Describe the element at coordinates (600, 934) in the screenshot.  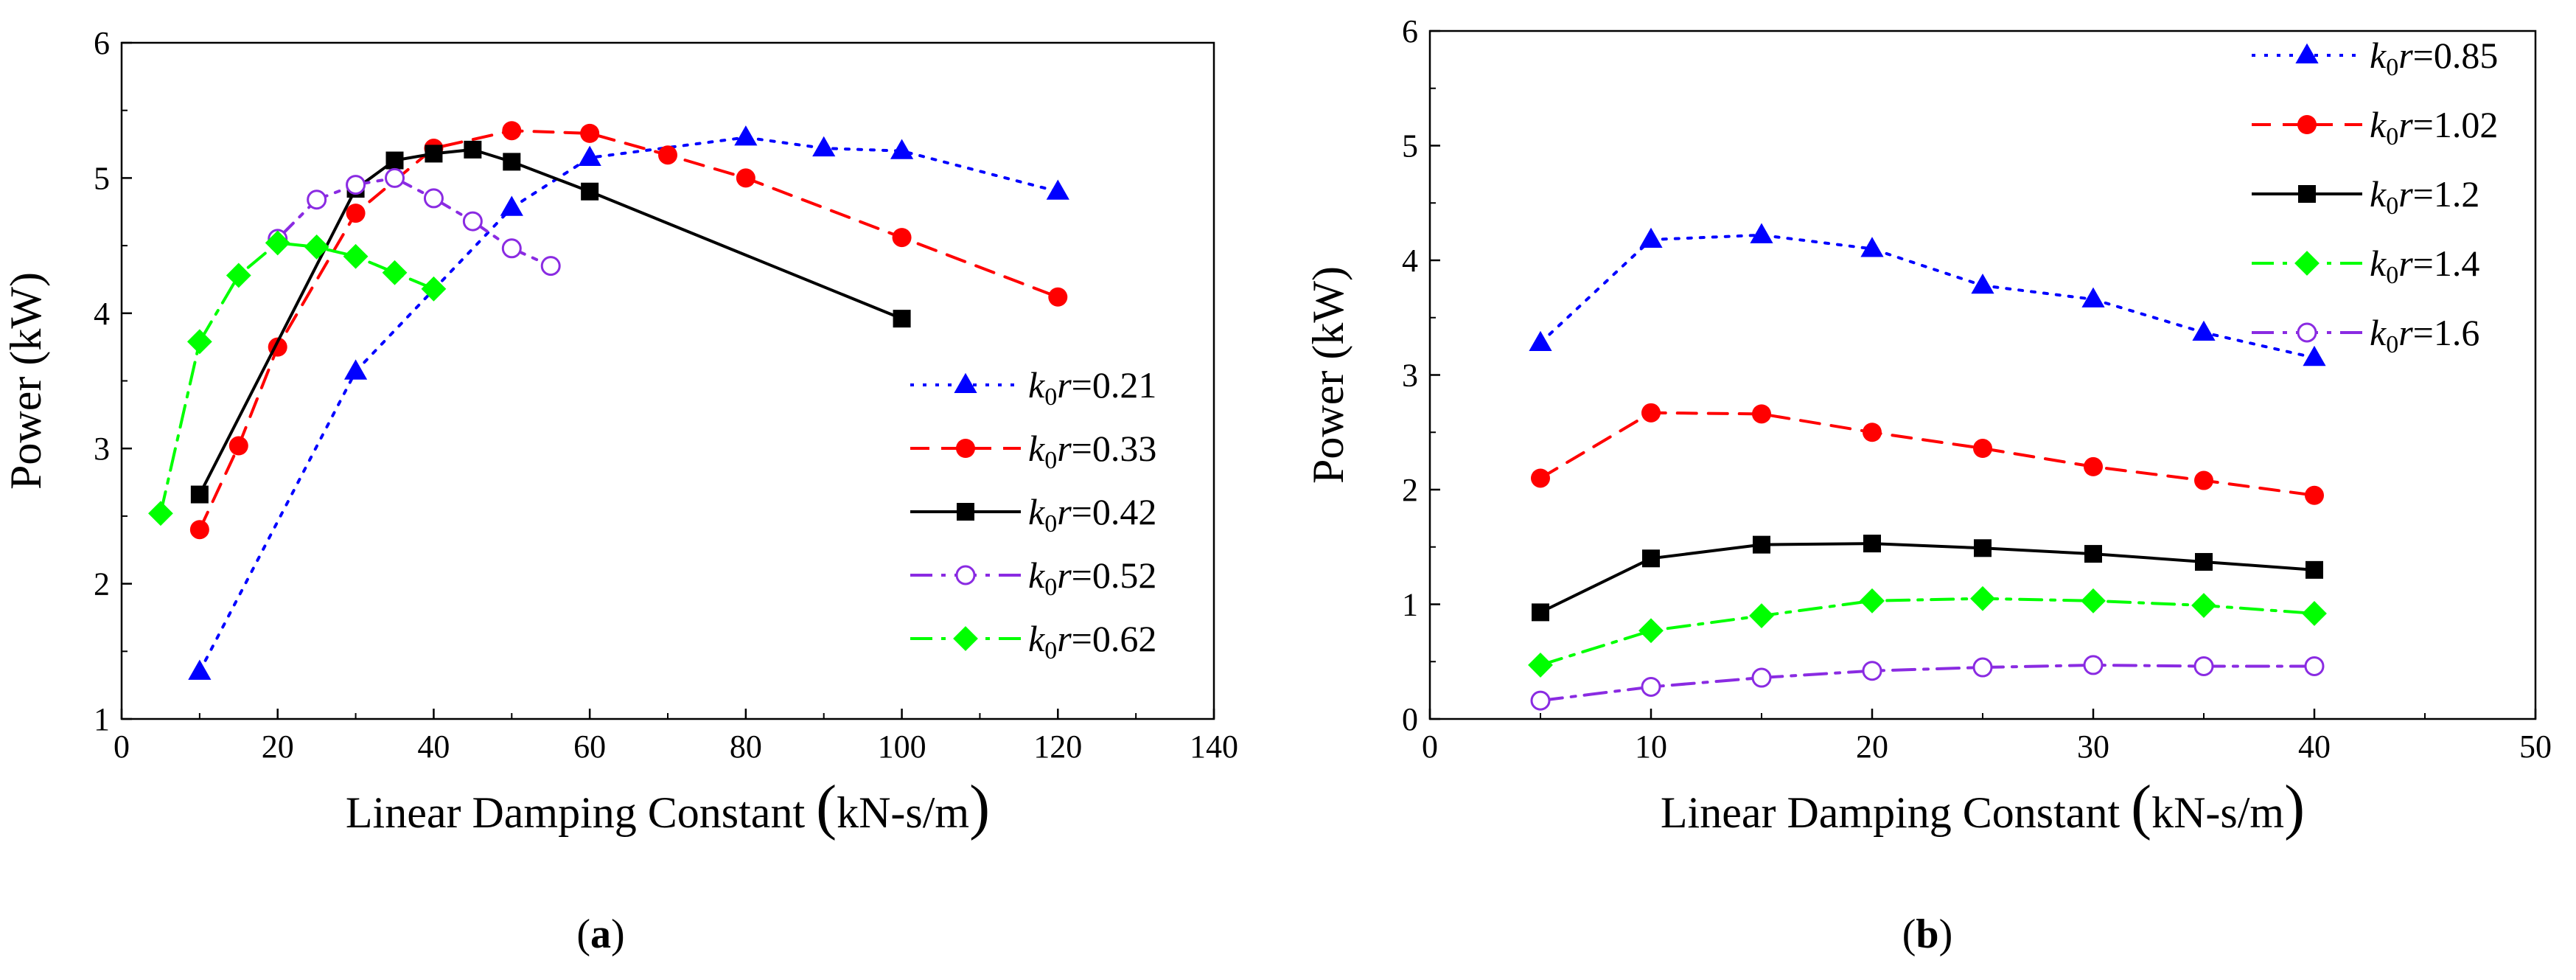
I see `panel-caption: (a)` at that location.